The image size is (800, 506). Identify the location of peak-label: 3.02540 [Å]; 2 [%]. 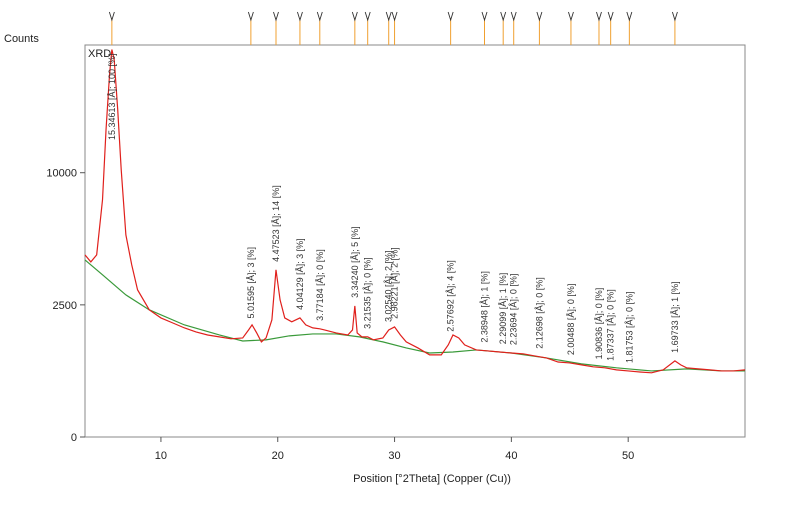
(389, 286).